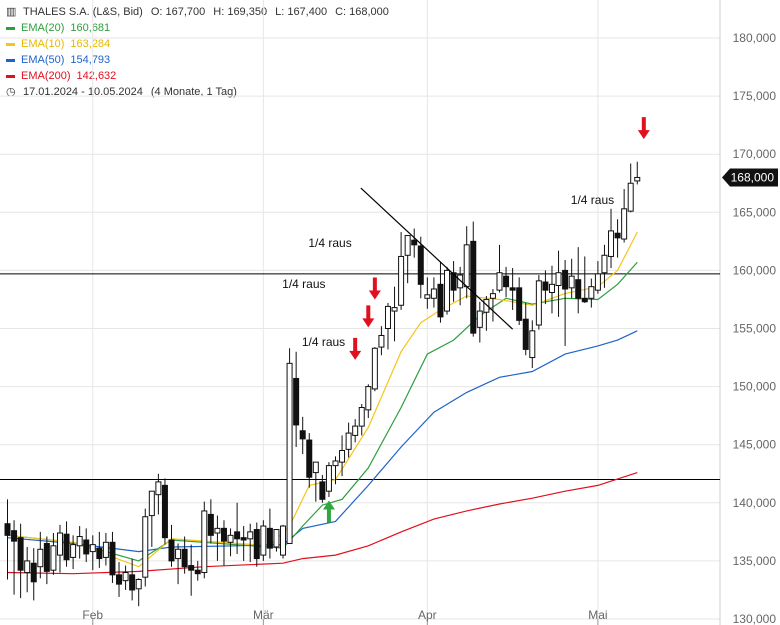  I want to click on high-value: H: 169,350, so click(240, 12).